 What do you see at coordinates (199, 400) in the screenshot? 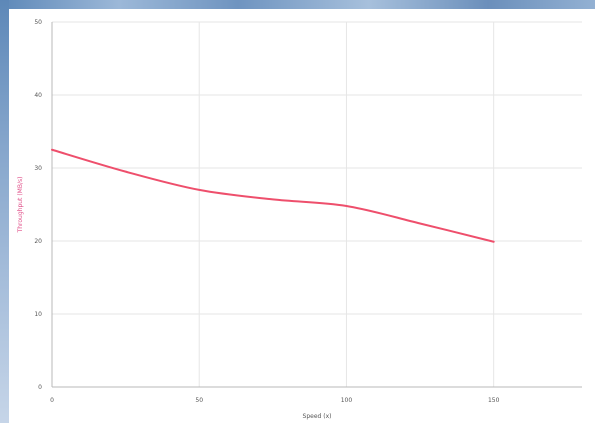
I see `x-tick-label: 50` at bounding box center [199, 400].